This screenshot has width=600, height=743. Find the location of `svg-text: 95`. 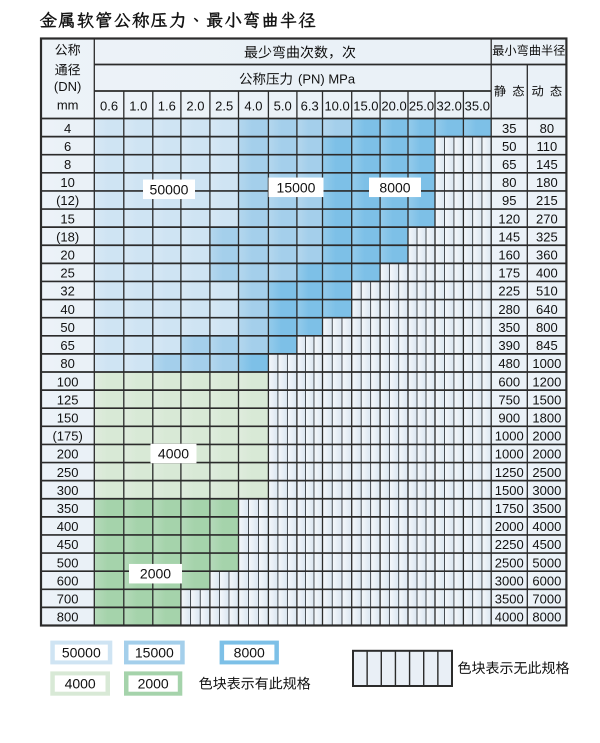

svg-text: 95 is located at coordinates (509, 200).